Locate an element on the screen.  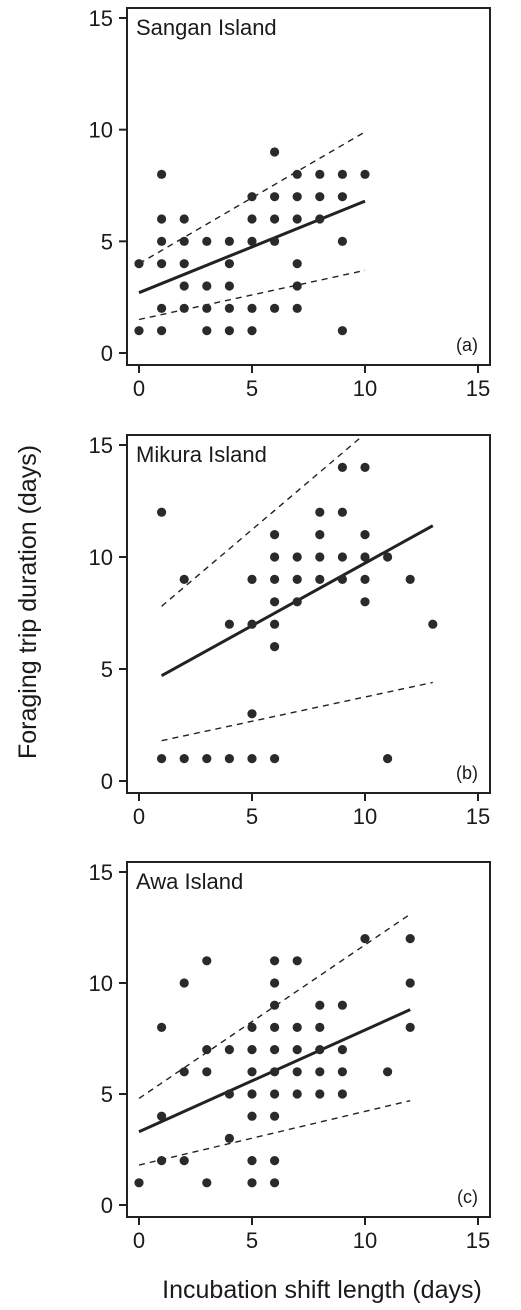
upper-bound-line is located at coordinates (263, 521).